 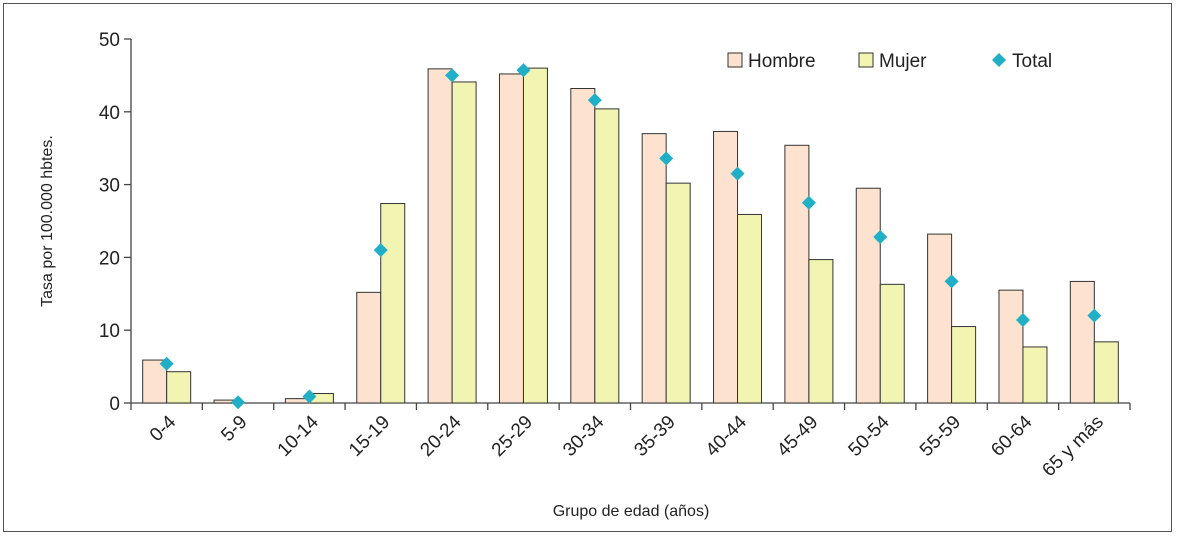 What do you see at coordinates (512, 436) in the screenshot?
I see `x-tick-label: 25-29` at bounding box center [512, 436].